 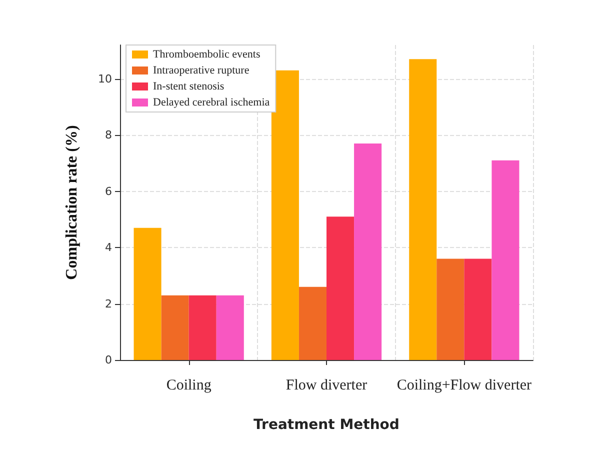 I want to click on x-tick-label: Flow diverter, so click(x=327, y=386).